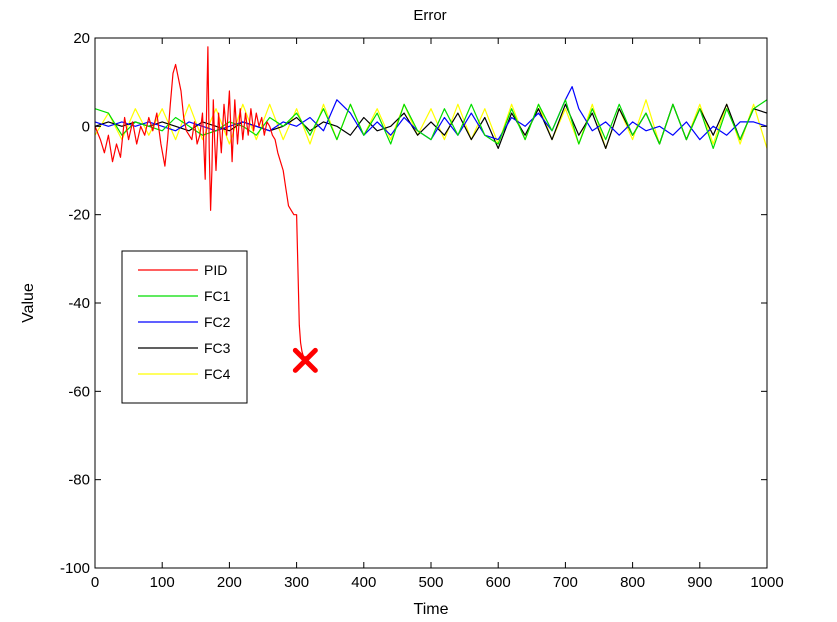  Describe the element at coordinates (429, 15) in the screenshot. I see `chart-title: Error` at that location.